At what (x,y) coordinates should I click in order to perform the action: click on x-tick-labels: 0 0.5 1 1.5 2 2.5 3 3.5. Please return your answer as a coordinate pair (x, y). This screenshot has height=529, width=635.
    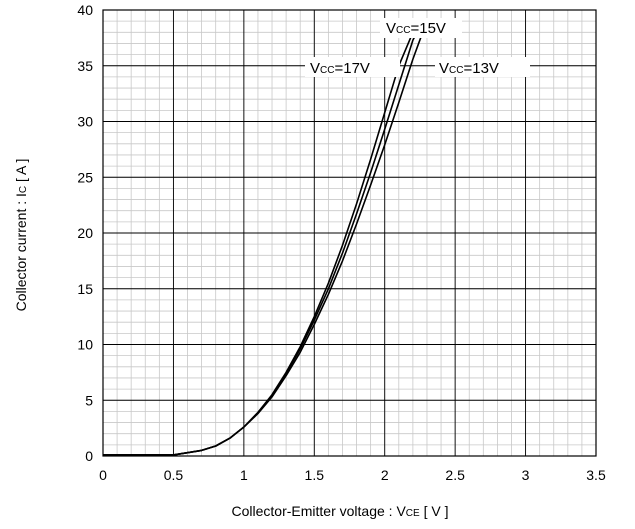
    Looking at the image, I should click on (352, 475).